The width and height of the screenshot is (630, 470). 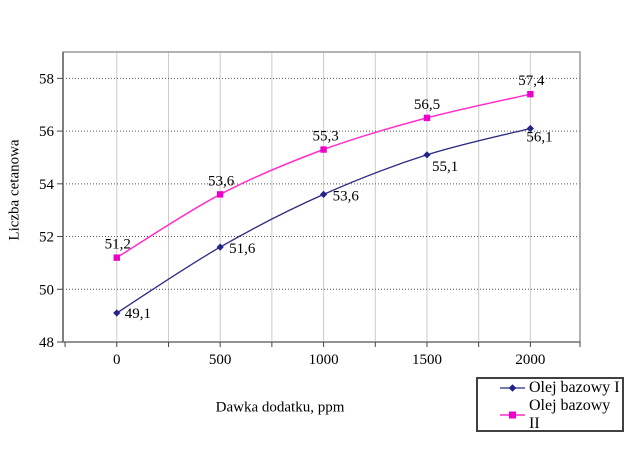 I want to click on y-tick-label: 58, so click(x=46, y=79).